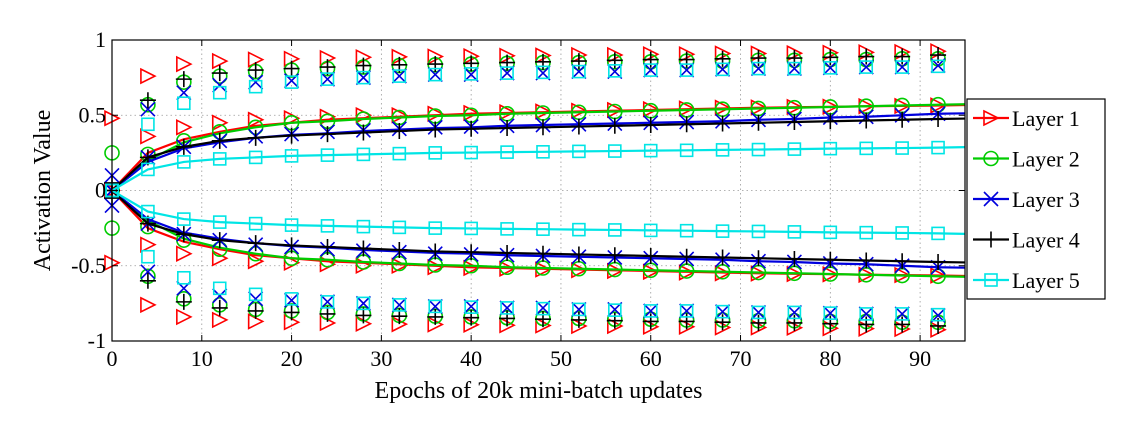 This screenshot has height=431, width=1135. What do you see at coordinates (538, 169) in the screenshot?
I see `series-line-positive` at bounding box center [538, 169].